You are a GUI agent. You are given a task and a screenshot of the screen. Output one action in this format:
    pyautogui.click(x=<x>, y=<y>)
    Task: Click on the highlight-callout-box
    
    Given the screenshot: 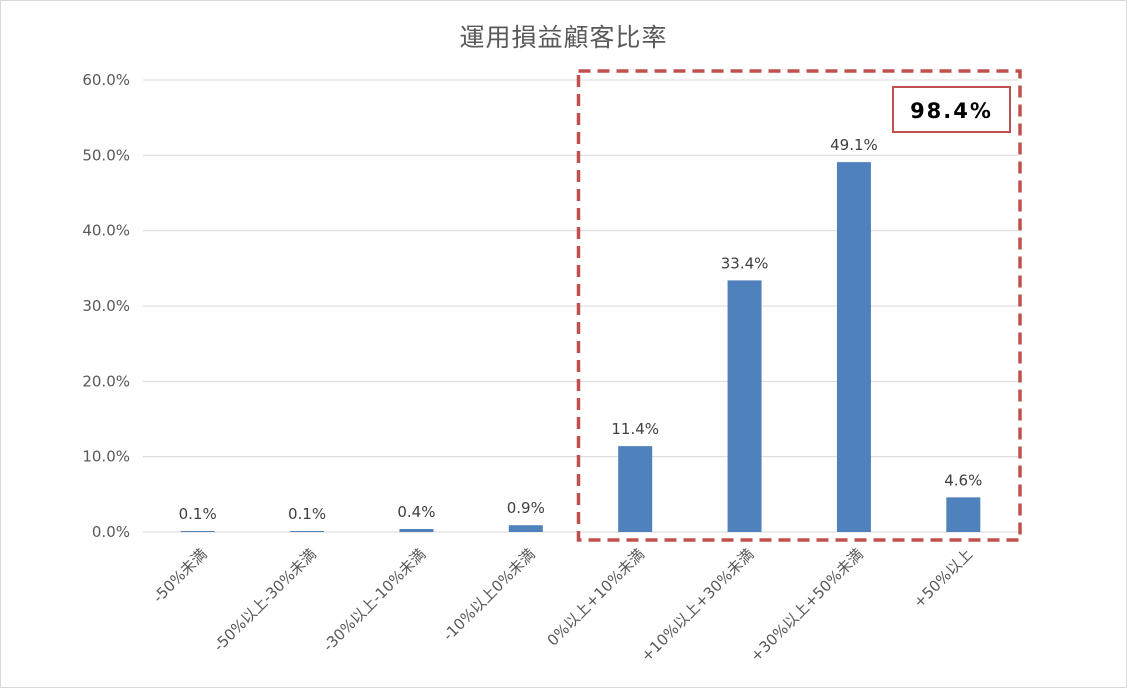 What is the action you would take?
    pyautogui.click(x=951, y=109)
    